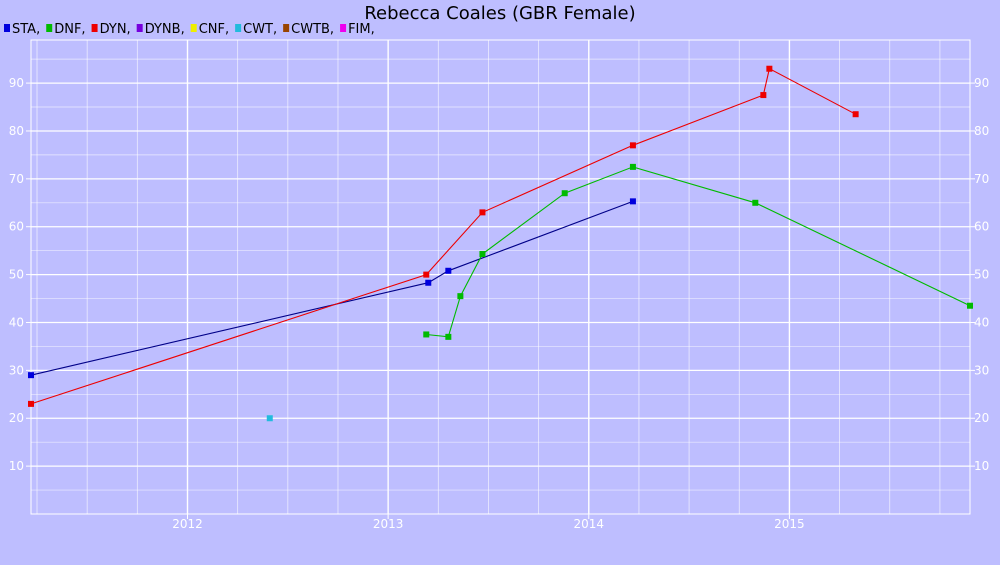 Image resolution: width=1000 pixels, height=565 pixels. I want to click on y-tick-label-left: 50, so click(16, 275).